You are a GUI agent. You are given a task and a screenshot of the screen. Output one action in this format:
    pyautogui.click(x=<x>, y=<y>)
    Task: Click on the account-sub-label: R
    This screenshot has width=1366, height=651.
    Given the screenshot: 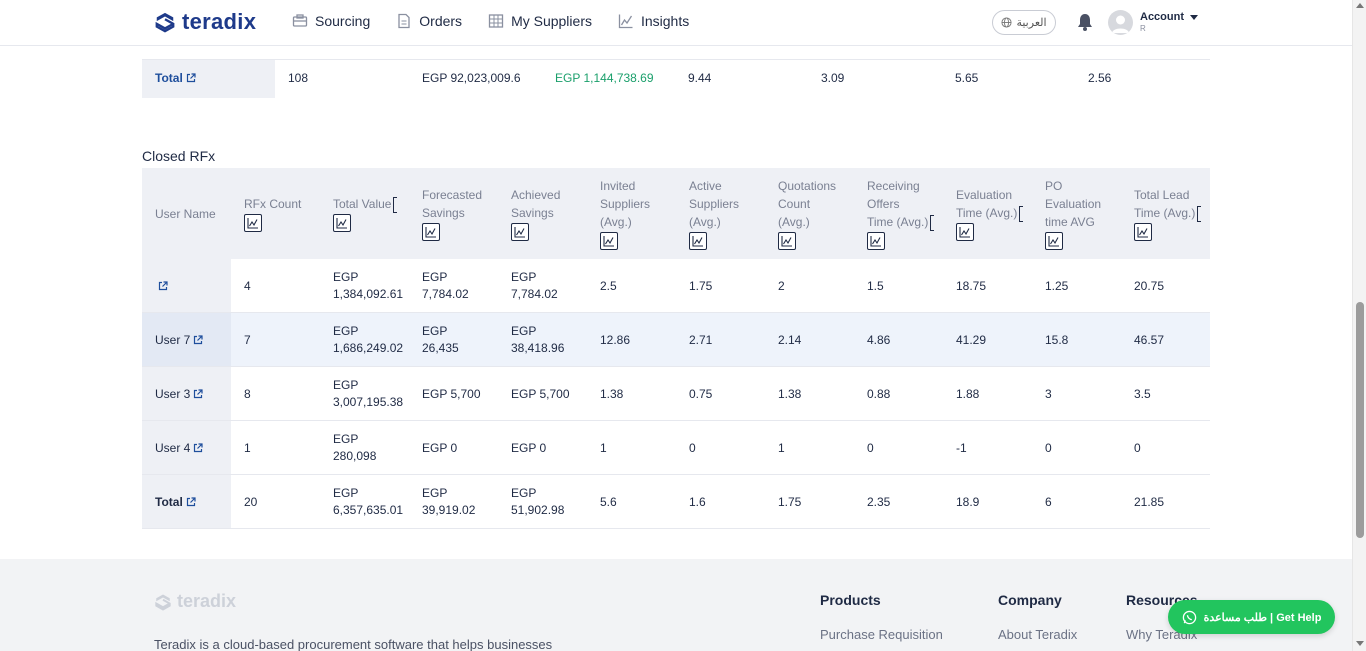 What is the action you would take?
    pyautogui.click(x=1143, y=28)
    